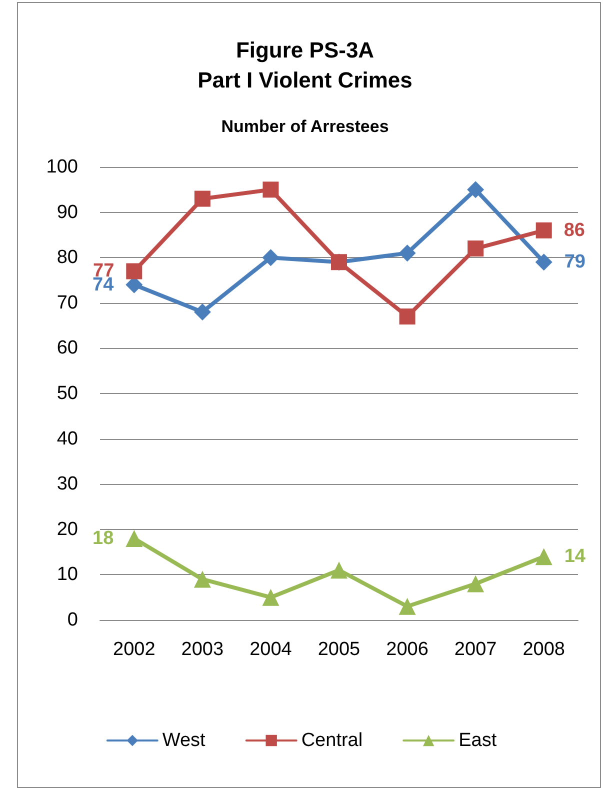 The image size is (603, 790). I want to click on x-tick-label: 2002, so click(134, 649).